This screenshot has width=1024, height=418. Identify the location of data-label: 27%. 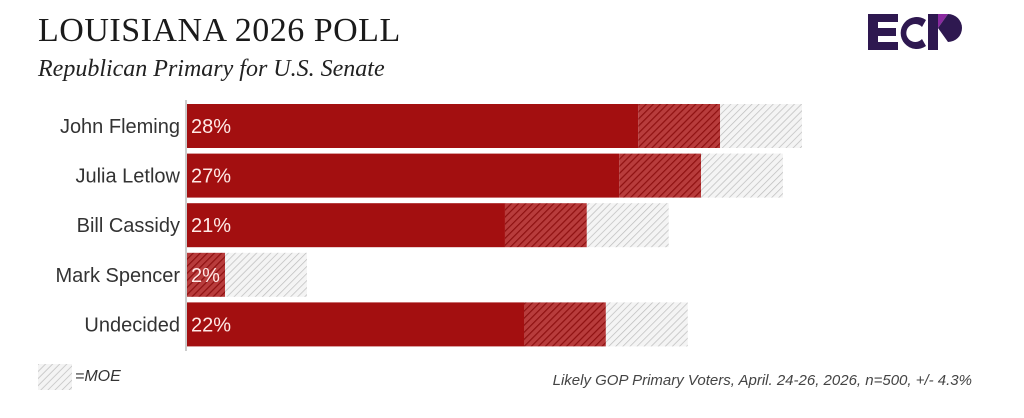
(211, 177).